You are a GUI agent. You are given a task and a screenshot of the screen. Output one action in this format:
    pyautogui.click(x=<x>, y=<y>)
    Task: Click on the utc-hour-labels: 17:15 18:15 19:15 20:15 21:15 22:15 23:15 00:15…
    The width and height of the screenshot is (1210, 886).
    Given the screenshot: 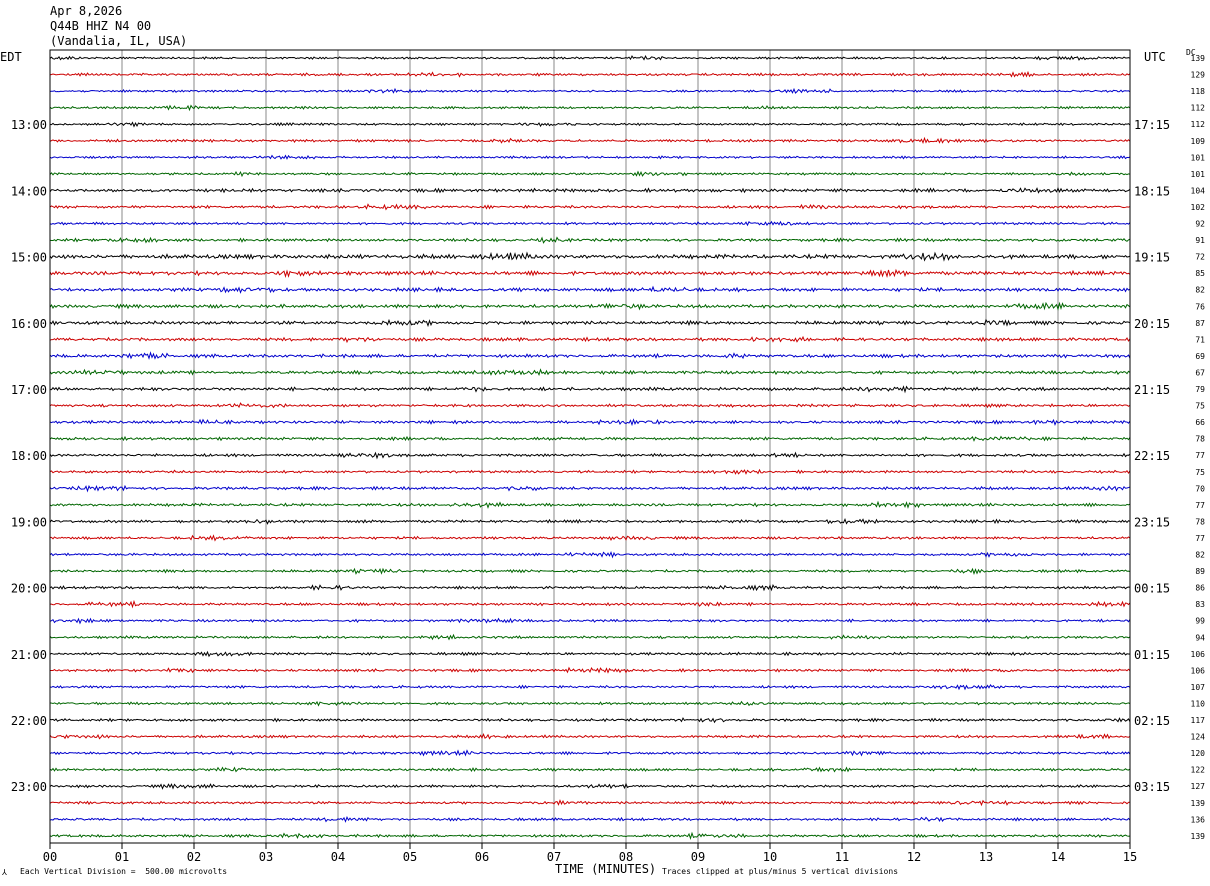 What is the action you would take?
    pyautogui.click(x=1152, y=456)
    